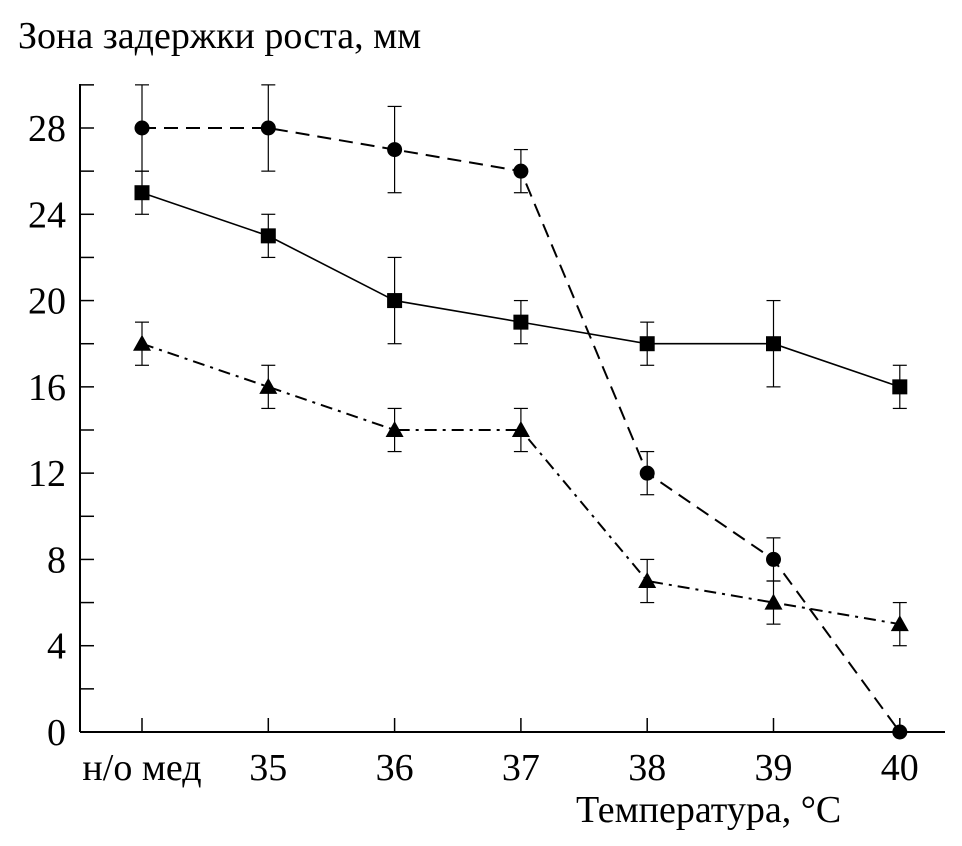 The width and height of the screenshot is (962, 846). I want to click on y-tick-label: 16, so click(47, 388).